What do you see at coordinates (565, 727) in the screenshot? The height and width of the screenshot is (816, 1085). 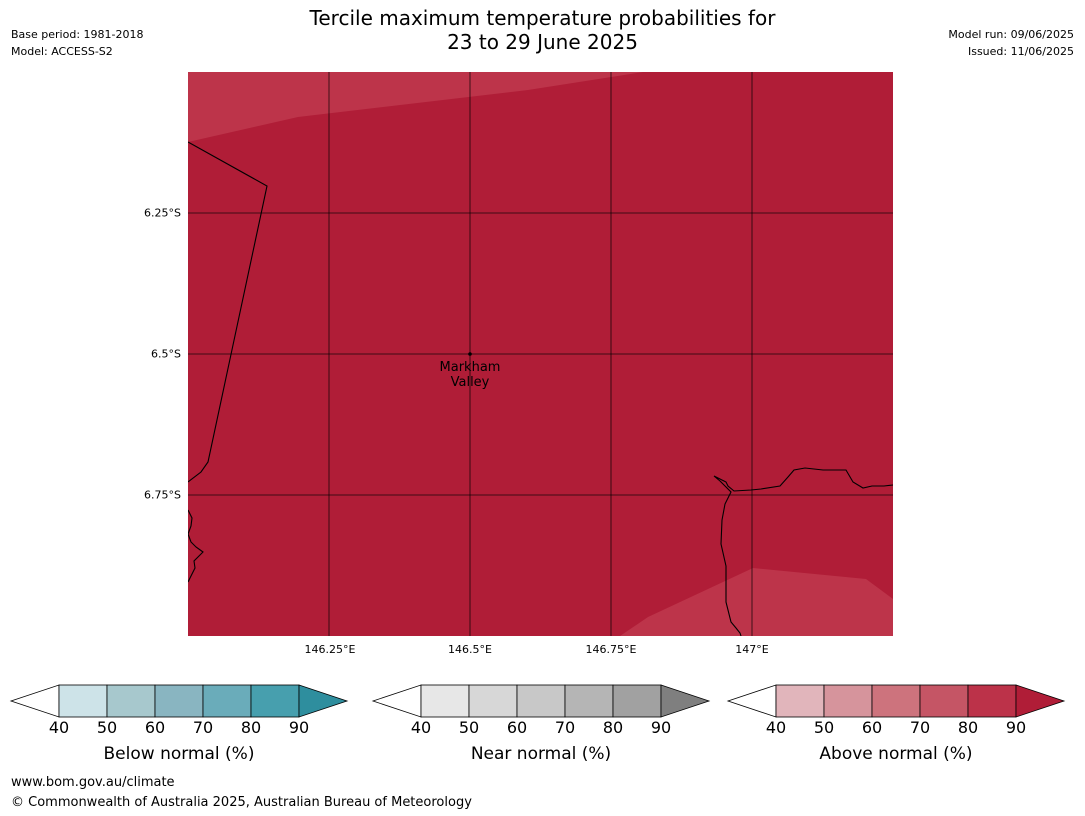 I see `colorbar-near-tick-70: 70` at bounding box center [565, 727].